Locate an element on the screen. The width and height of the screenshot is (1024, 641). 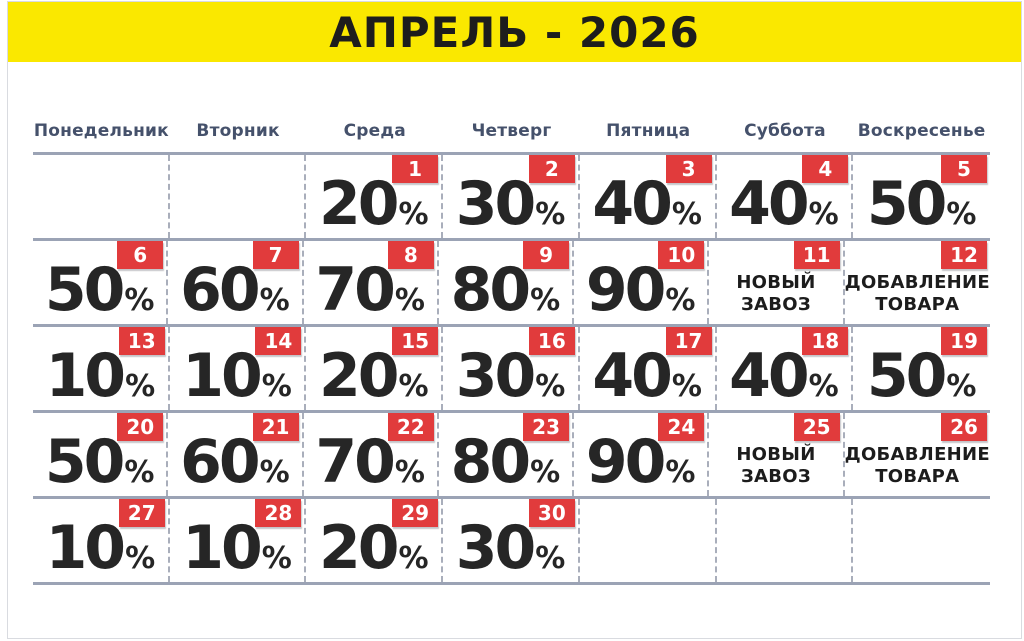
day-cell: 30 30% is located at coordinates (511, 540).